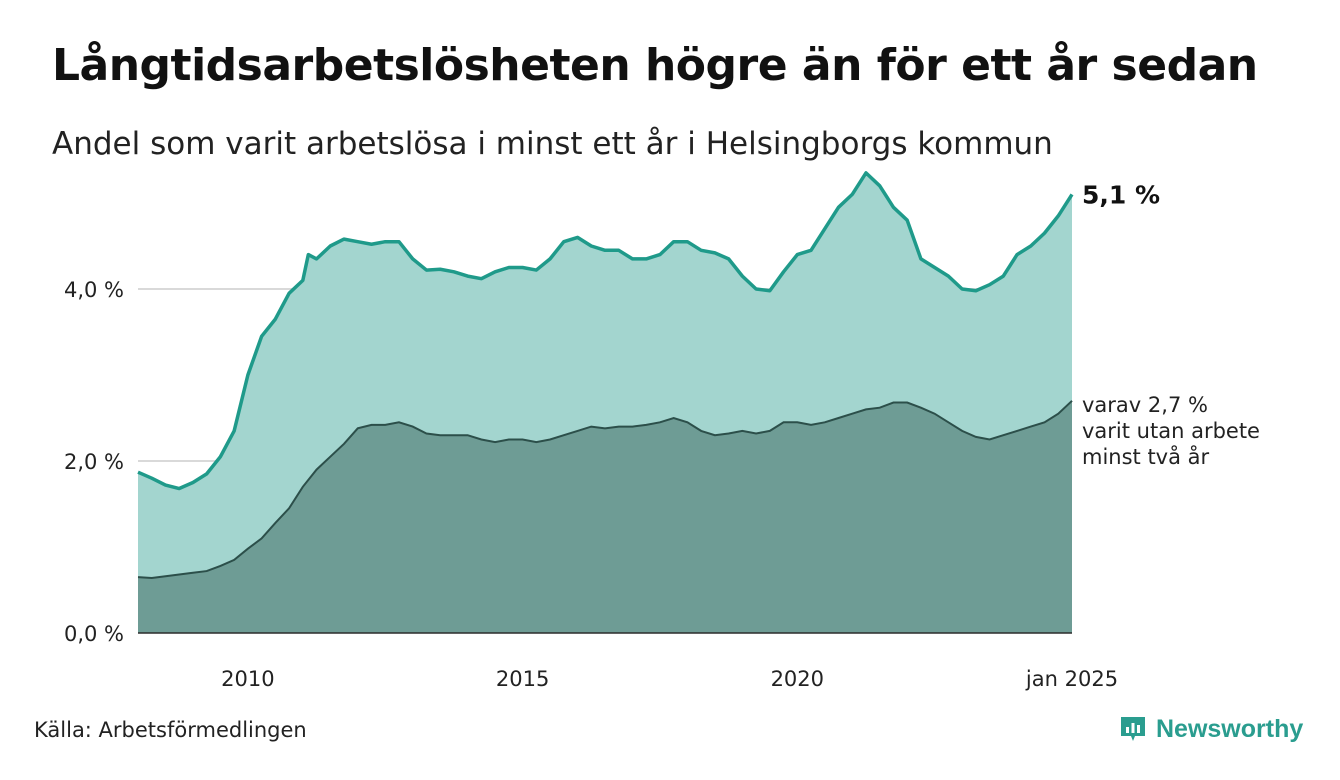 The height and width of the screenshot is (780, 1340). Describe the element at coordinates (170, 730) in the screenshot. I see `source-note: Källa: Arbetsförmedlingen` at that location.